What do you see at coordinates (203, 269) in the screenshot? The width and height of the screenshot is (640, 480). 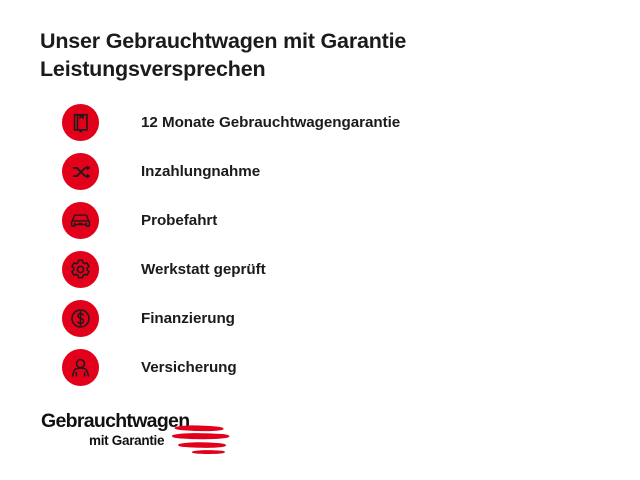 I see `feature-label: Werkstatt geprüft` at bounding box center [203, 269].